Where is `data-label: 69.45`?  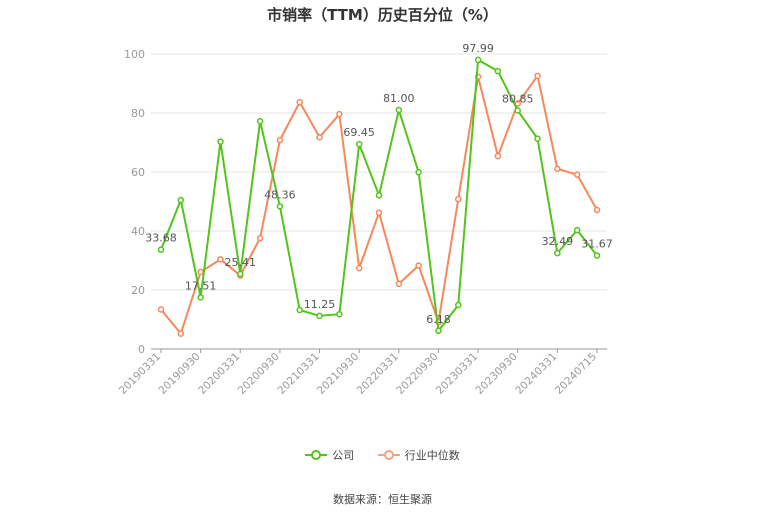
data-label: 69.45 is located at coordinates (359, 132).